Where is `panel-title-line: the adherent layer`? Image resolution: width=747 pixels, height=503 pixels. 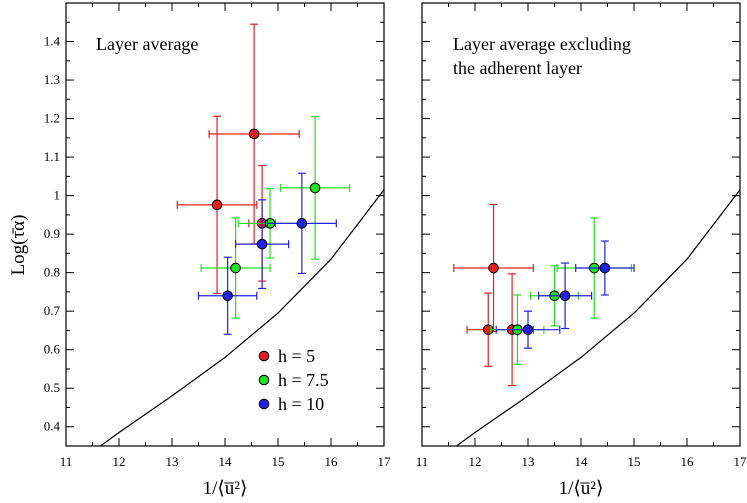
panel-title-line: the adherent layer is located at coordinates (517, 68).